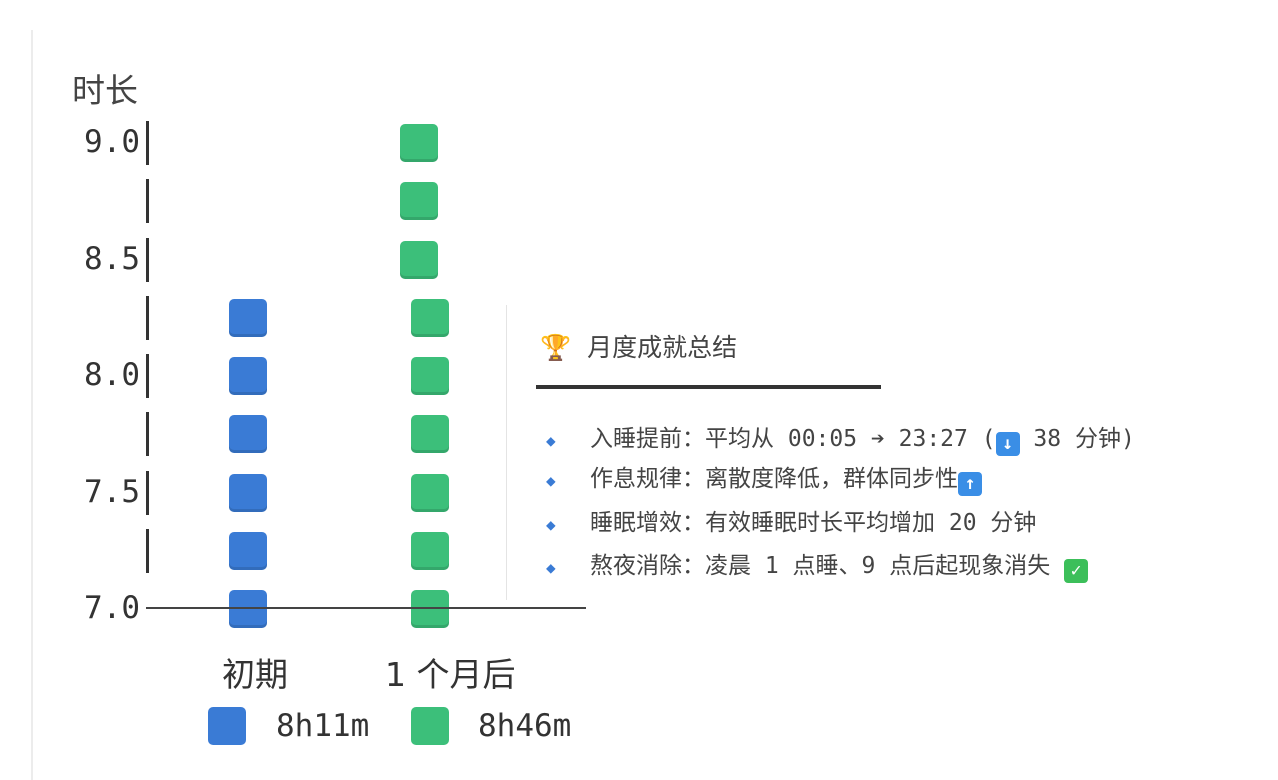 The image size is (1278, 780). Describe the element at coordinates (112, 608) in the screenshot. I see `y-tick-label: 7.0` at that location.